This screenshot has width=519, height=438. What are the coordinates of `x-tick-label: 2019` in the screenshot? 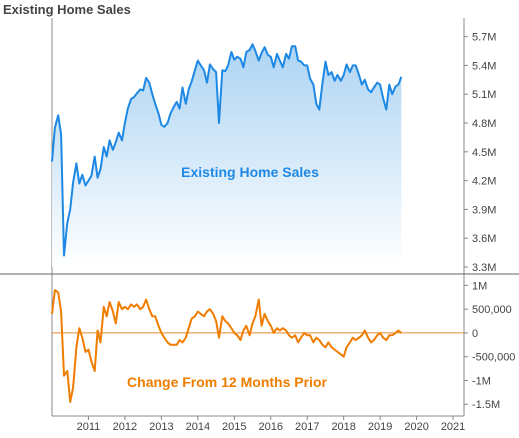 It's located at (380, 427).